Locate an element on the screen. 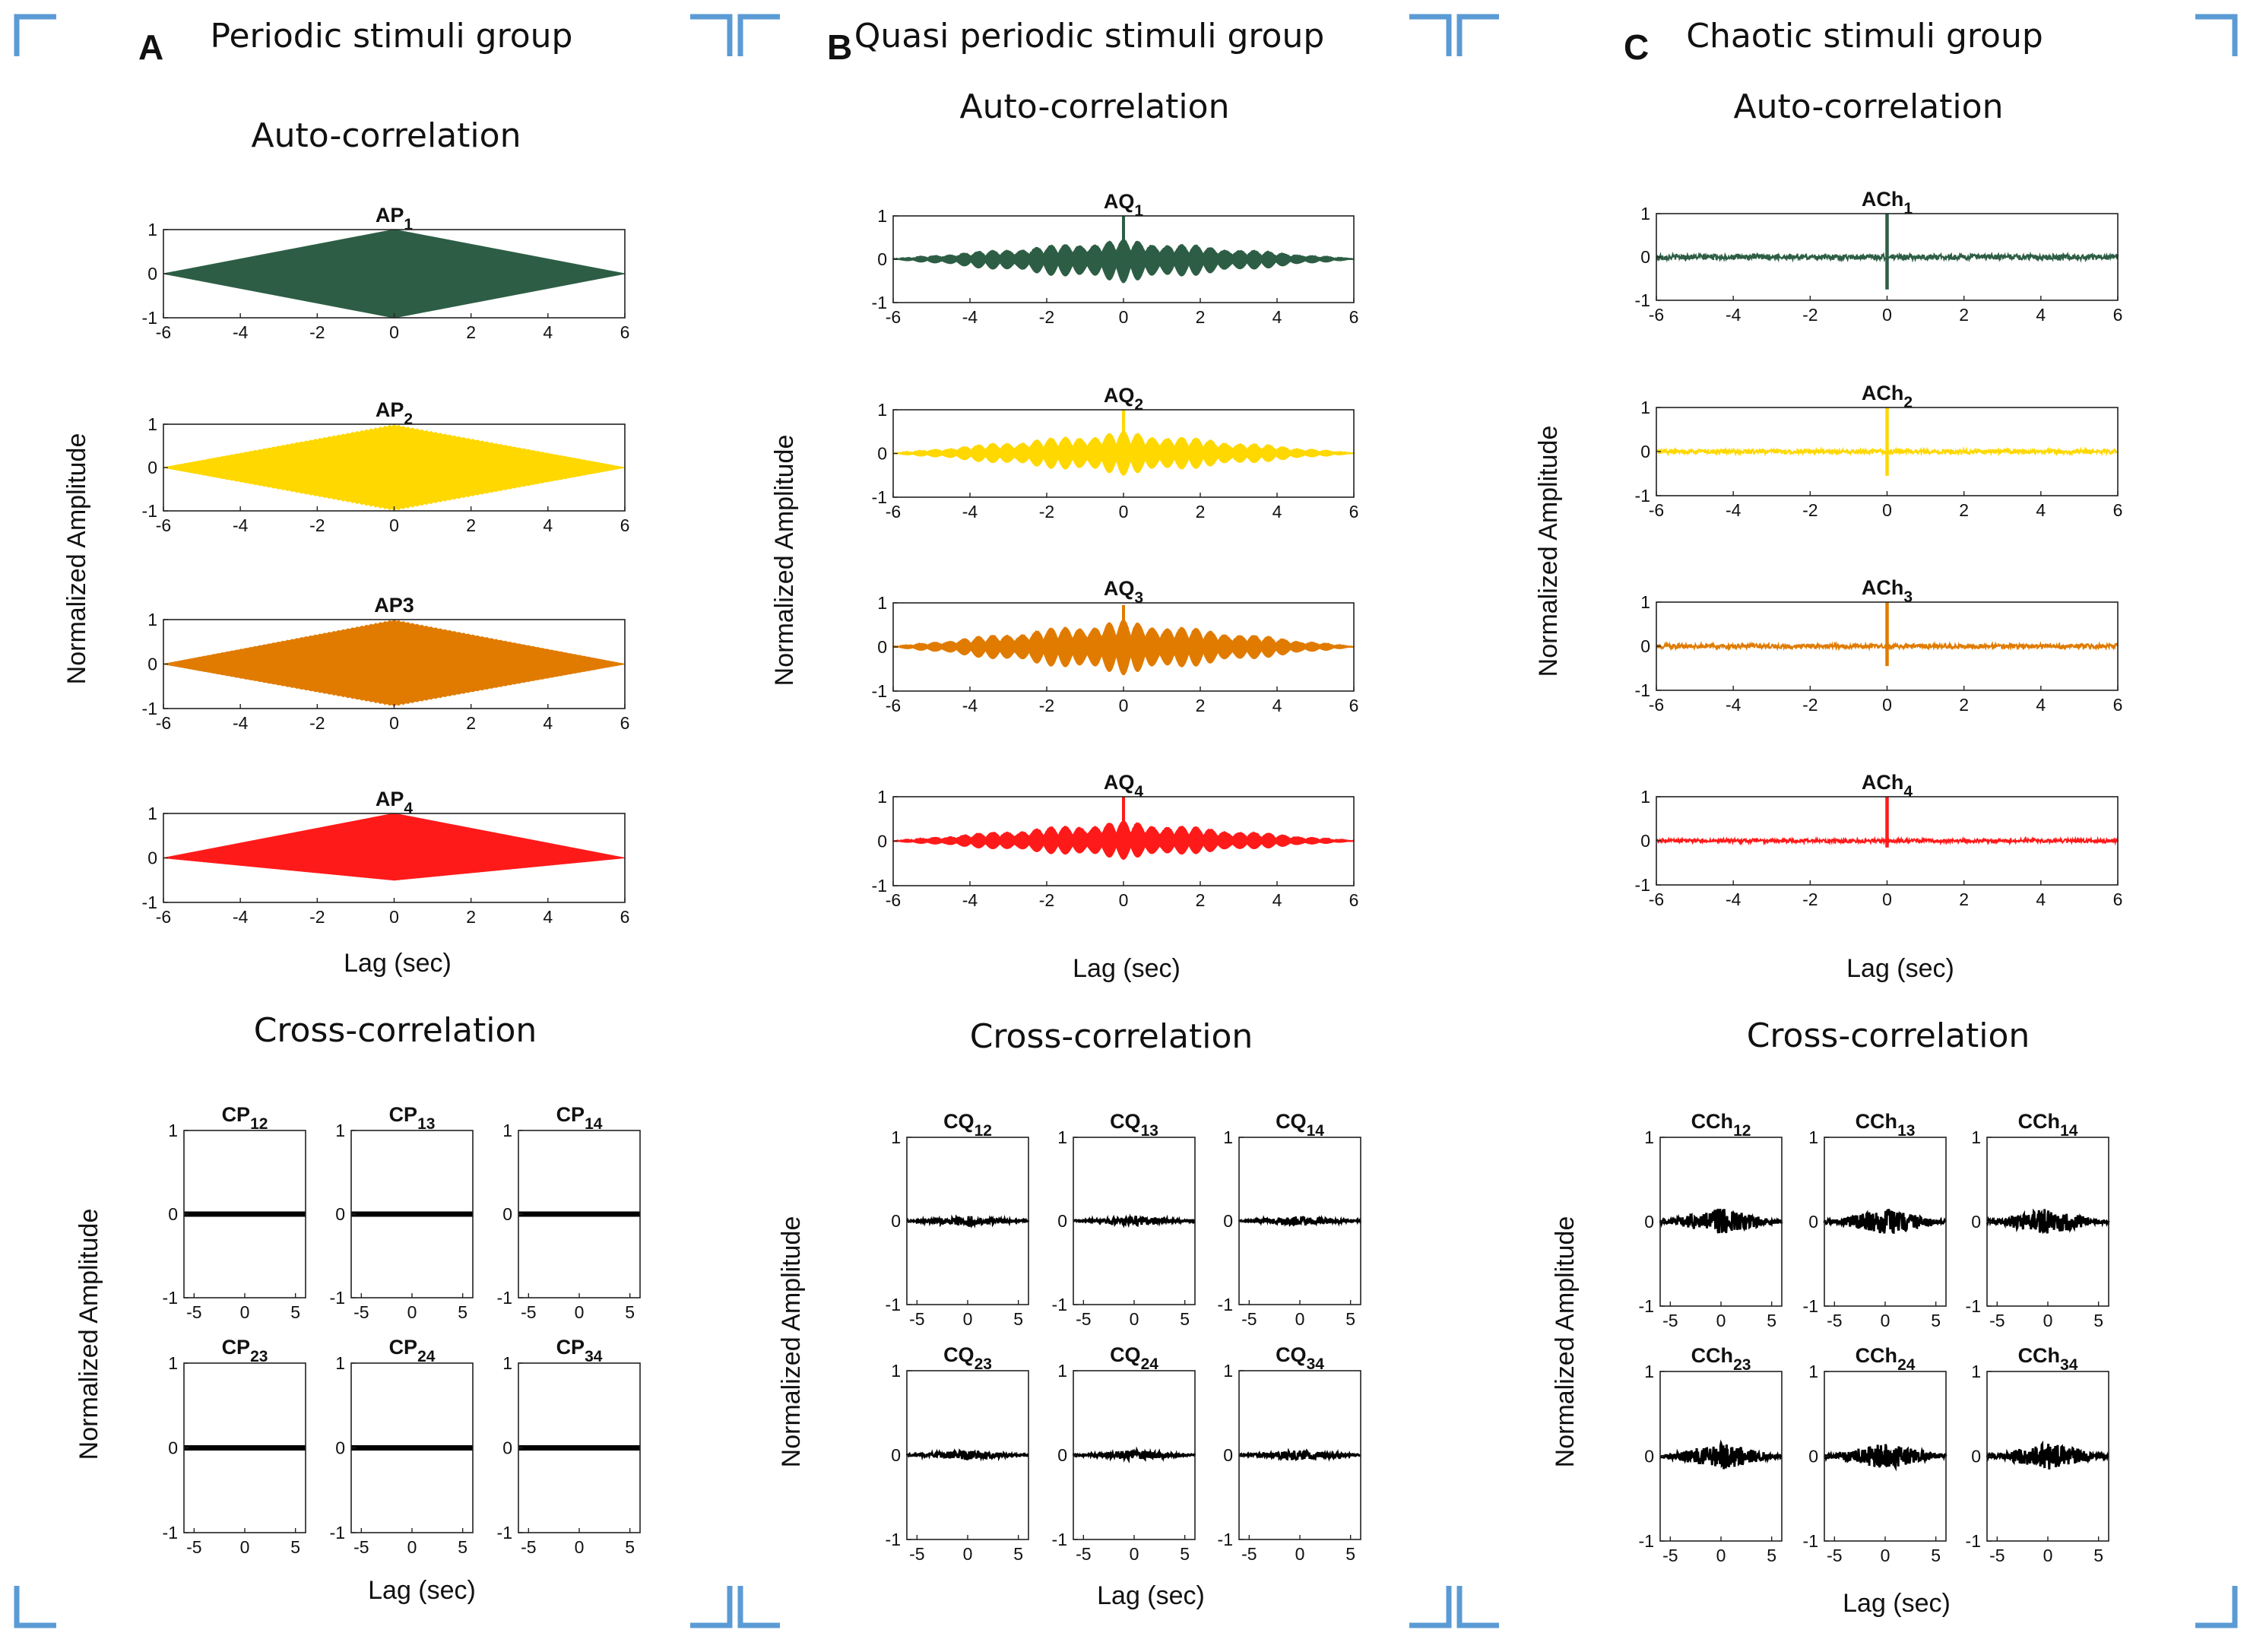 This screenshot has width=2247, height=1652. subplot-title: AQ4 is located at coordinates (1124, 786).